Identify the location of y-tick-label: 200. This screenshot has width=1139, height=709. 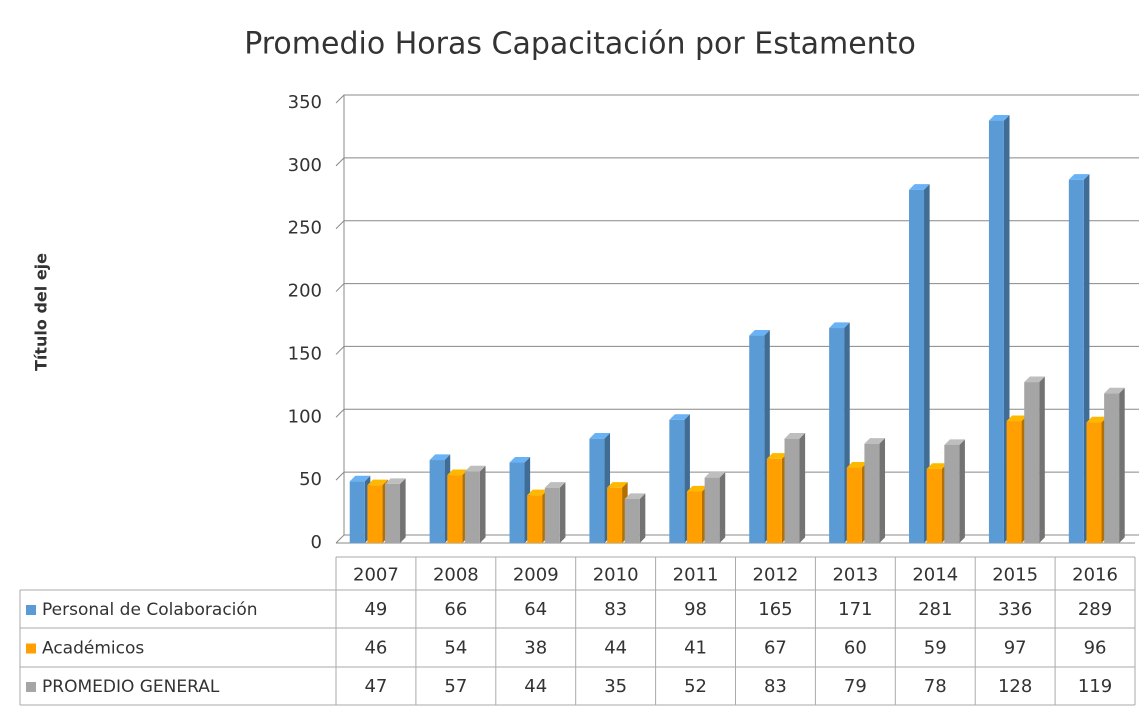
(305, 291).